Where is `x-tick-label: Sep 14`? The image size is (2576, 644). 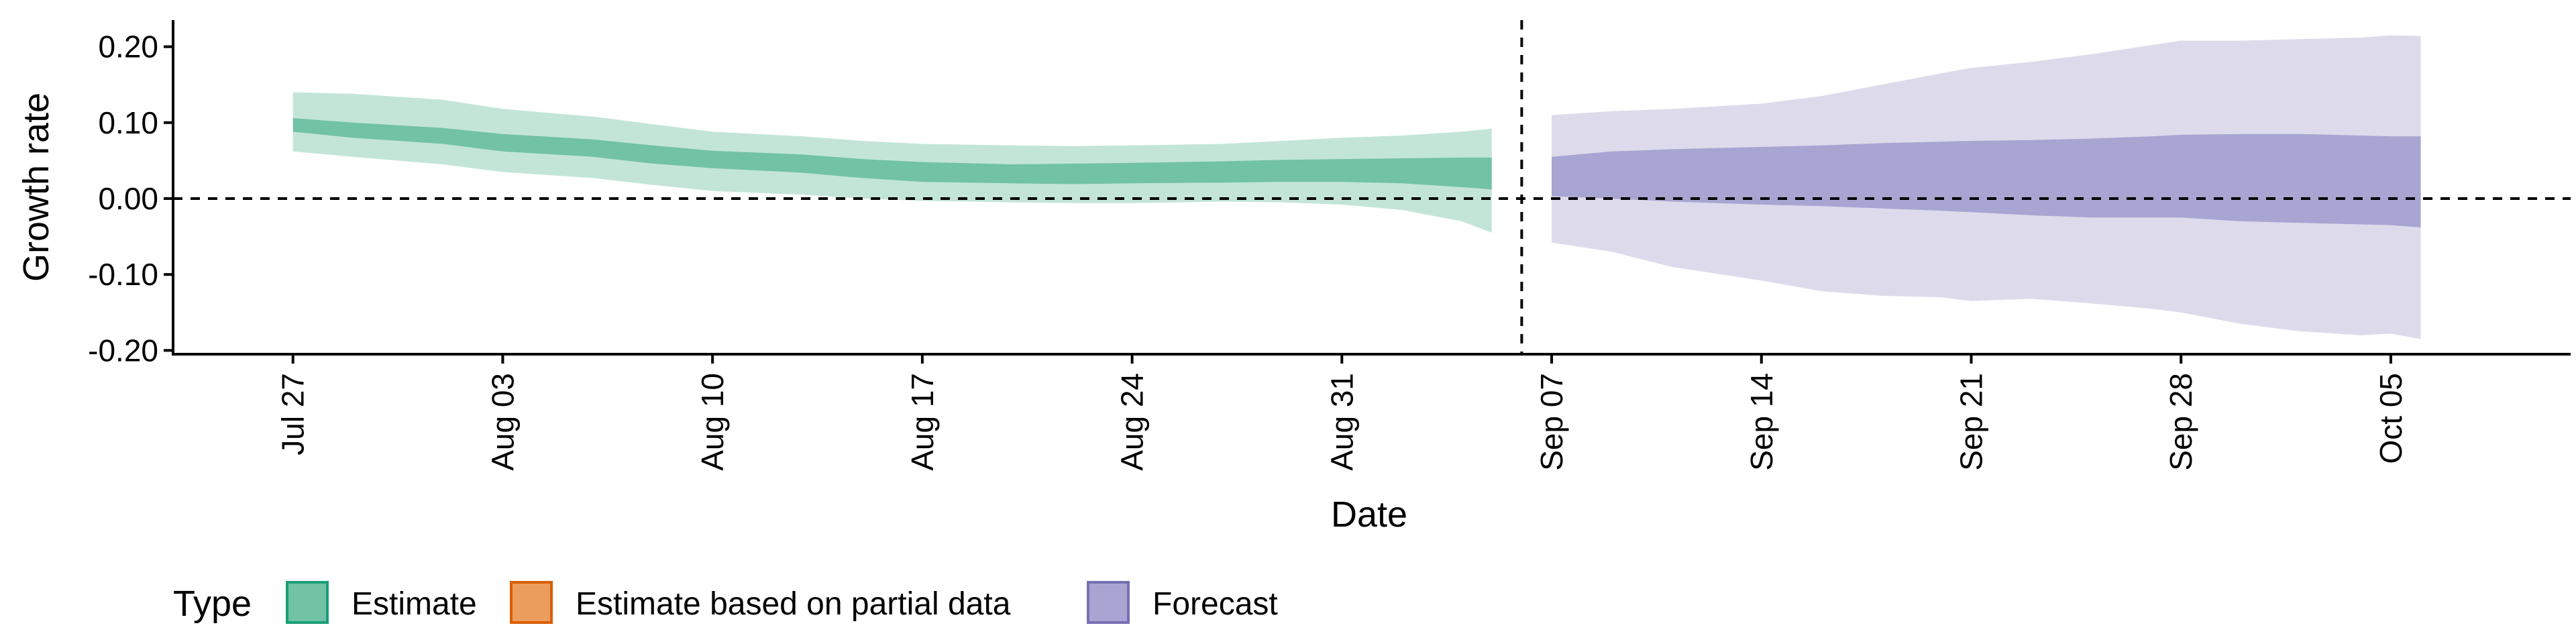 x-tick-label: Sep 14 is located at coordinates (1761, 422).